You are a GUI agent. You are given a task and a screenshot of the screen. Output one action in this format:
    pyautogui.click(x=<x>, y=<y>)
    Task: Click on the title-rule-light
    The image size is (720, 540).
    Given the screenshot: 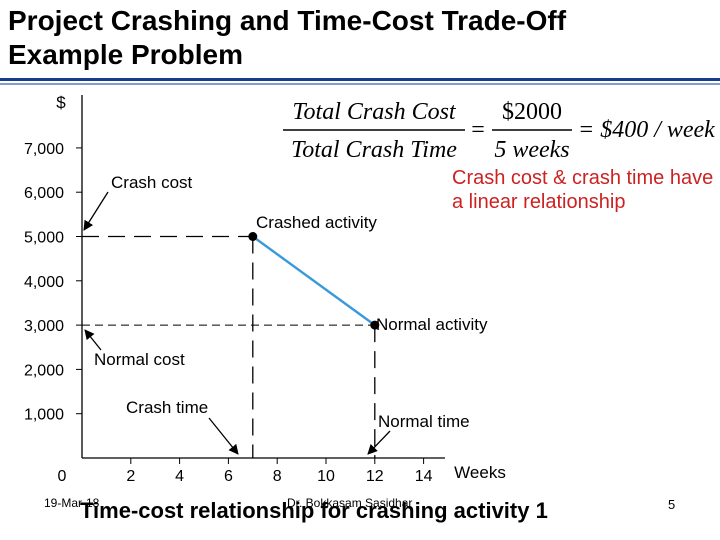 What is the action you would take?
    pyautogui.click(x=360, y=84)
    